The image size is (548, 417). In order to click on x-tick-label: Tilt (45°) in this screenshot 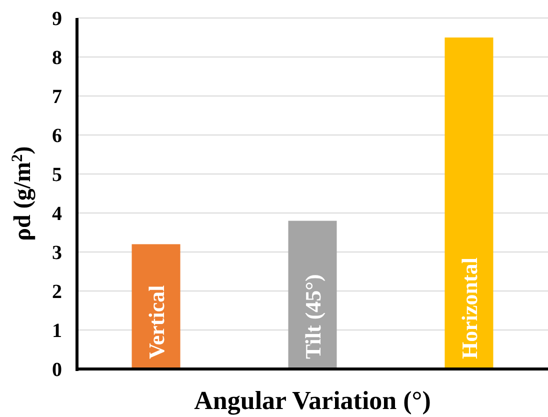, I will do `click(313, 316)`.